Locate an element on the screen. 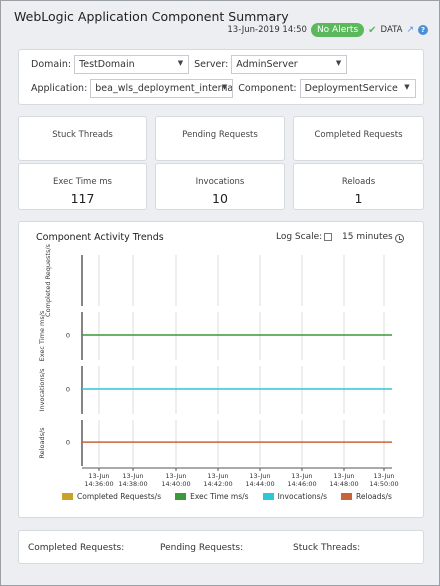 The image size is (440, 586). kpi-value: 117 is located at coordinates (82, 198).